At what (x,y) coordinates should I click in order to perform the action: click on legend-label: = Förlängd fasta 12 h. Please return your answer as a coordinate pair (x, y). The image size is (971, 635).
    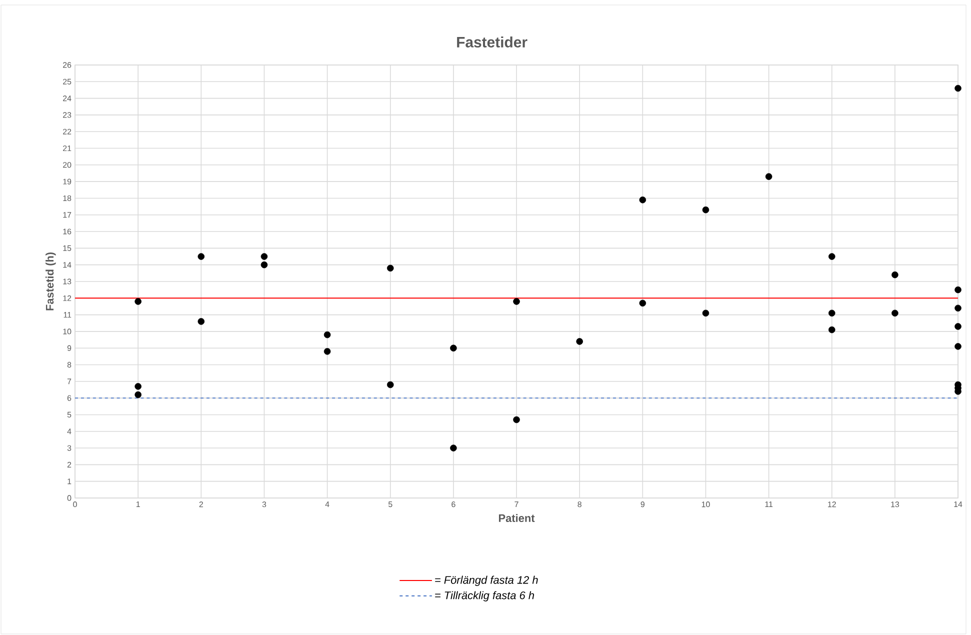
    Looking at the image, I should click on (486, 581).